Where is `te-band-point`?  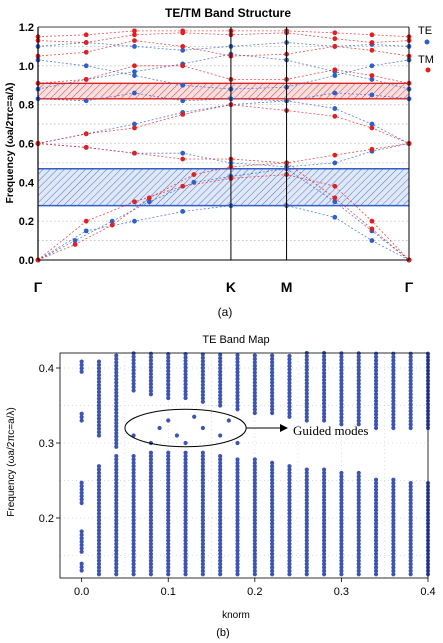
te-band-point is located at coordinates (372, 95).